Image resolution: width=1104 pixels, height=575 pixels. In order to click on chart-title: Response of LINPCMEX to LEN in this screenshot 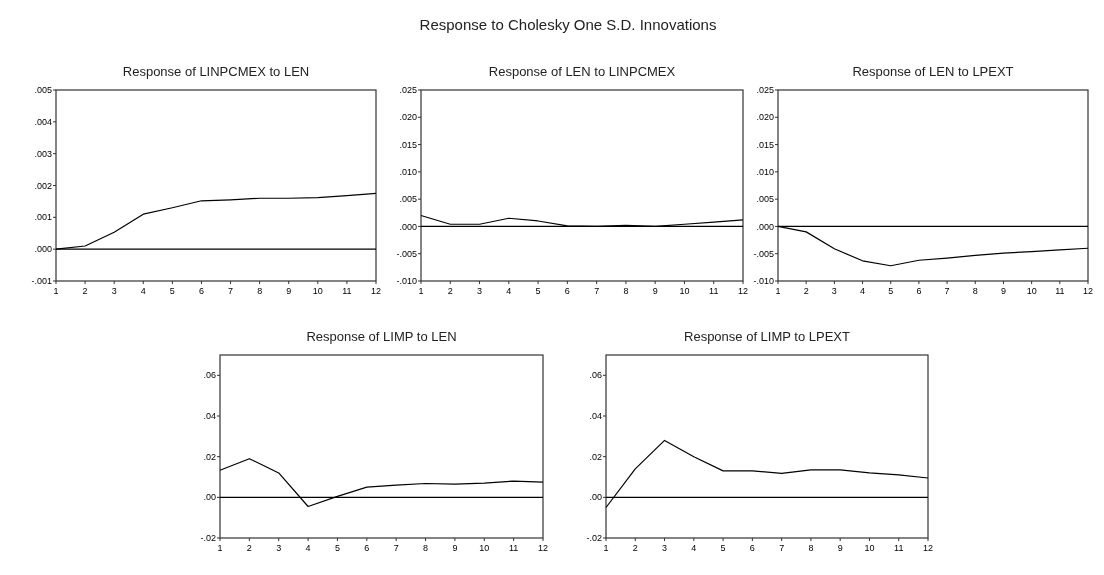, I will do `click(216, 71)`.